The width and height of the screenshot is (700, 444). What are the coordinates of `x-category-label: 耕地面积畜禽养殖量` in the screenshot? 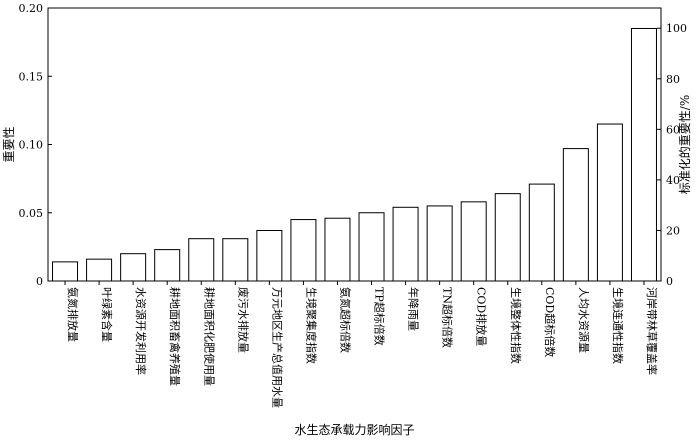 It's located at (175, 336).